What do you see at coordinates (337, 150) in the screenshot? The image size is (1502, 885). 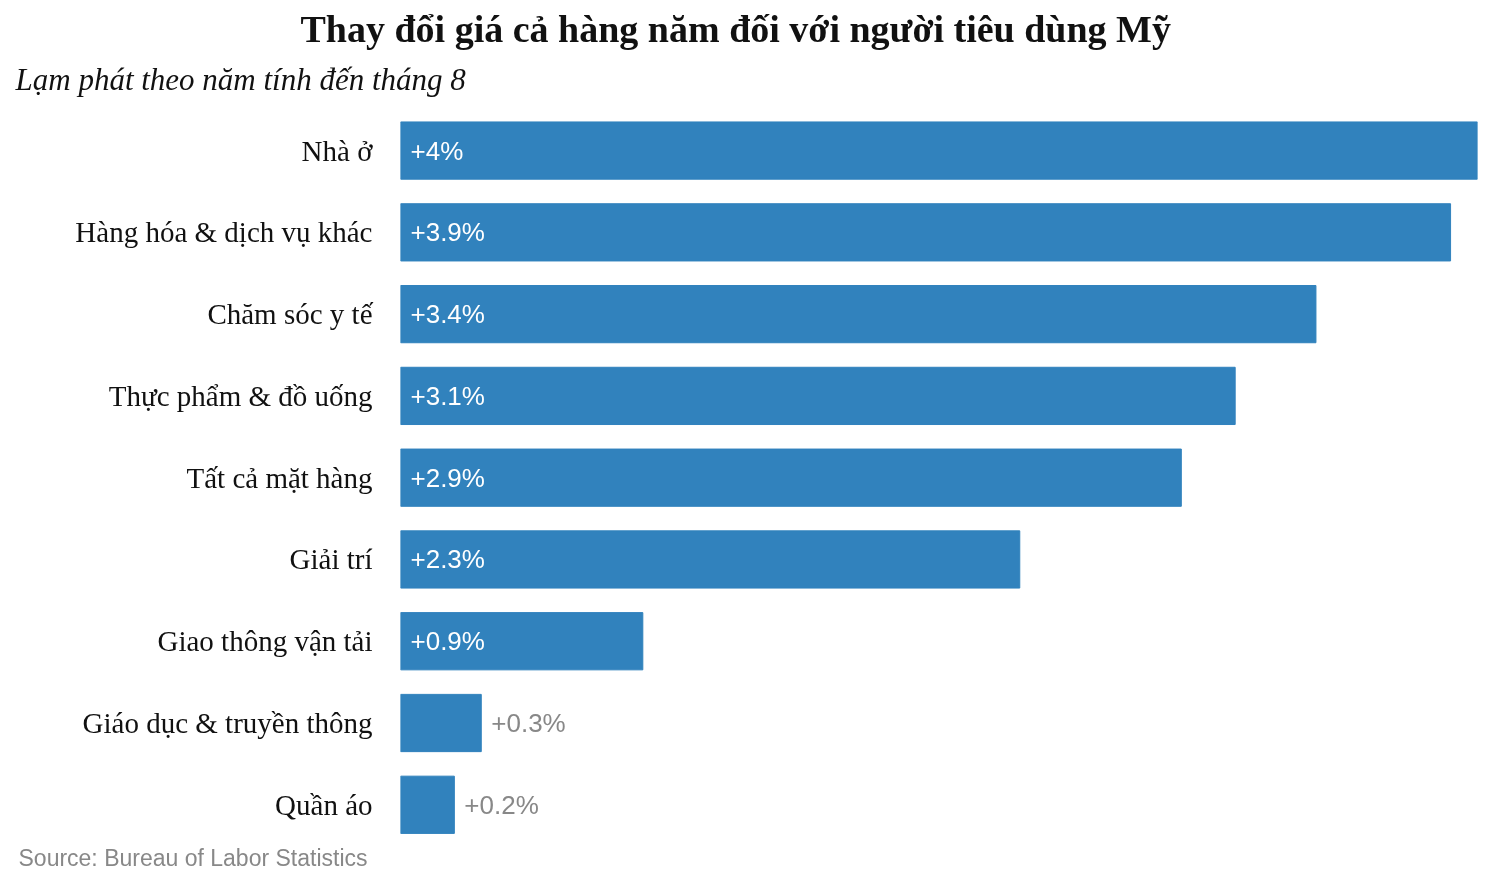 I see `y-tick-label: Nhà ở` at bounding box center [337, 150].